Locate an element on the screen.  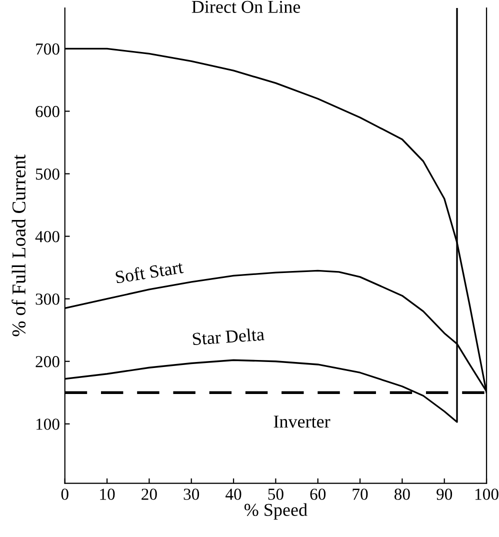
x-tick-label: 60 is located at coordinates (318, 494).